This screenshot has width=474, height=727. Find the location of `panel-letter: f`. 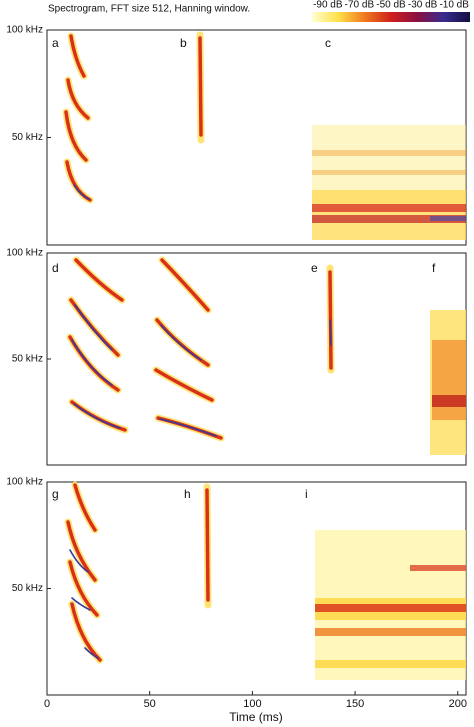

panel-letter: f is located at coordinates (434, 268).